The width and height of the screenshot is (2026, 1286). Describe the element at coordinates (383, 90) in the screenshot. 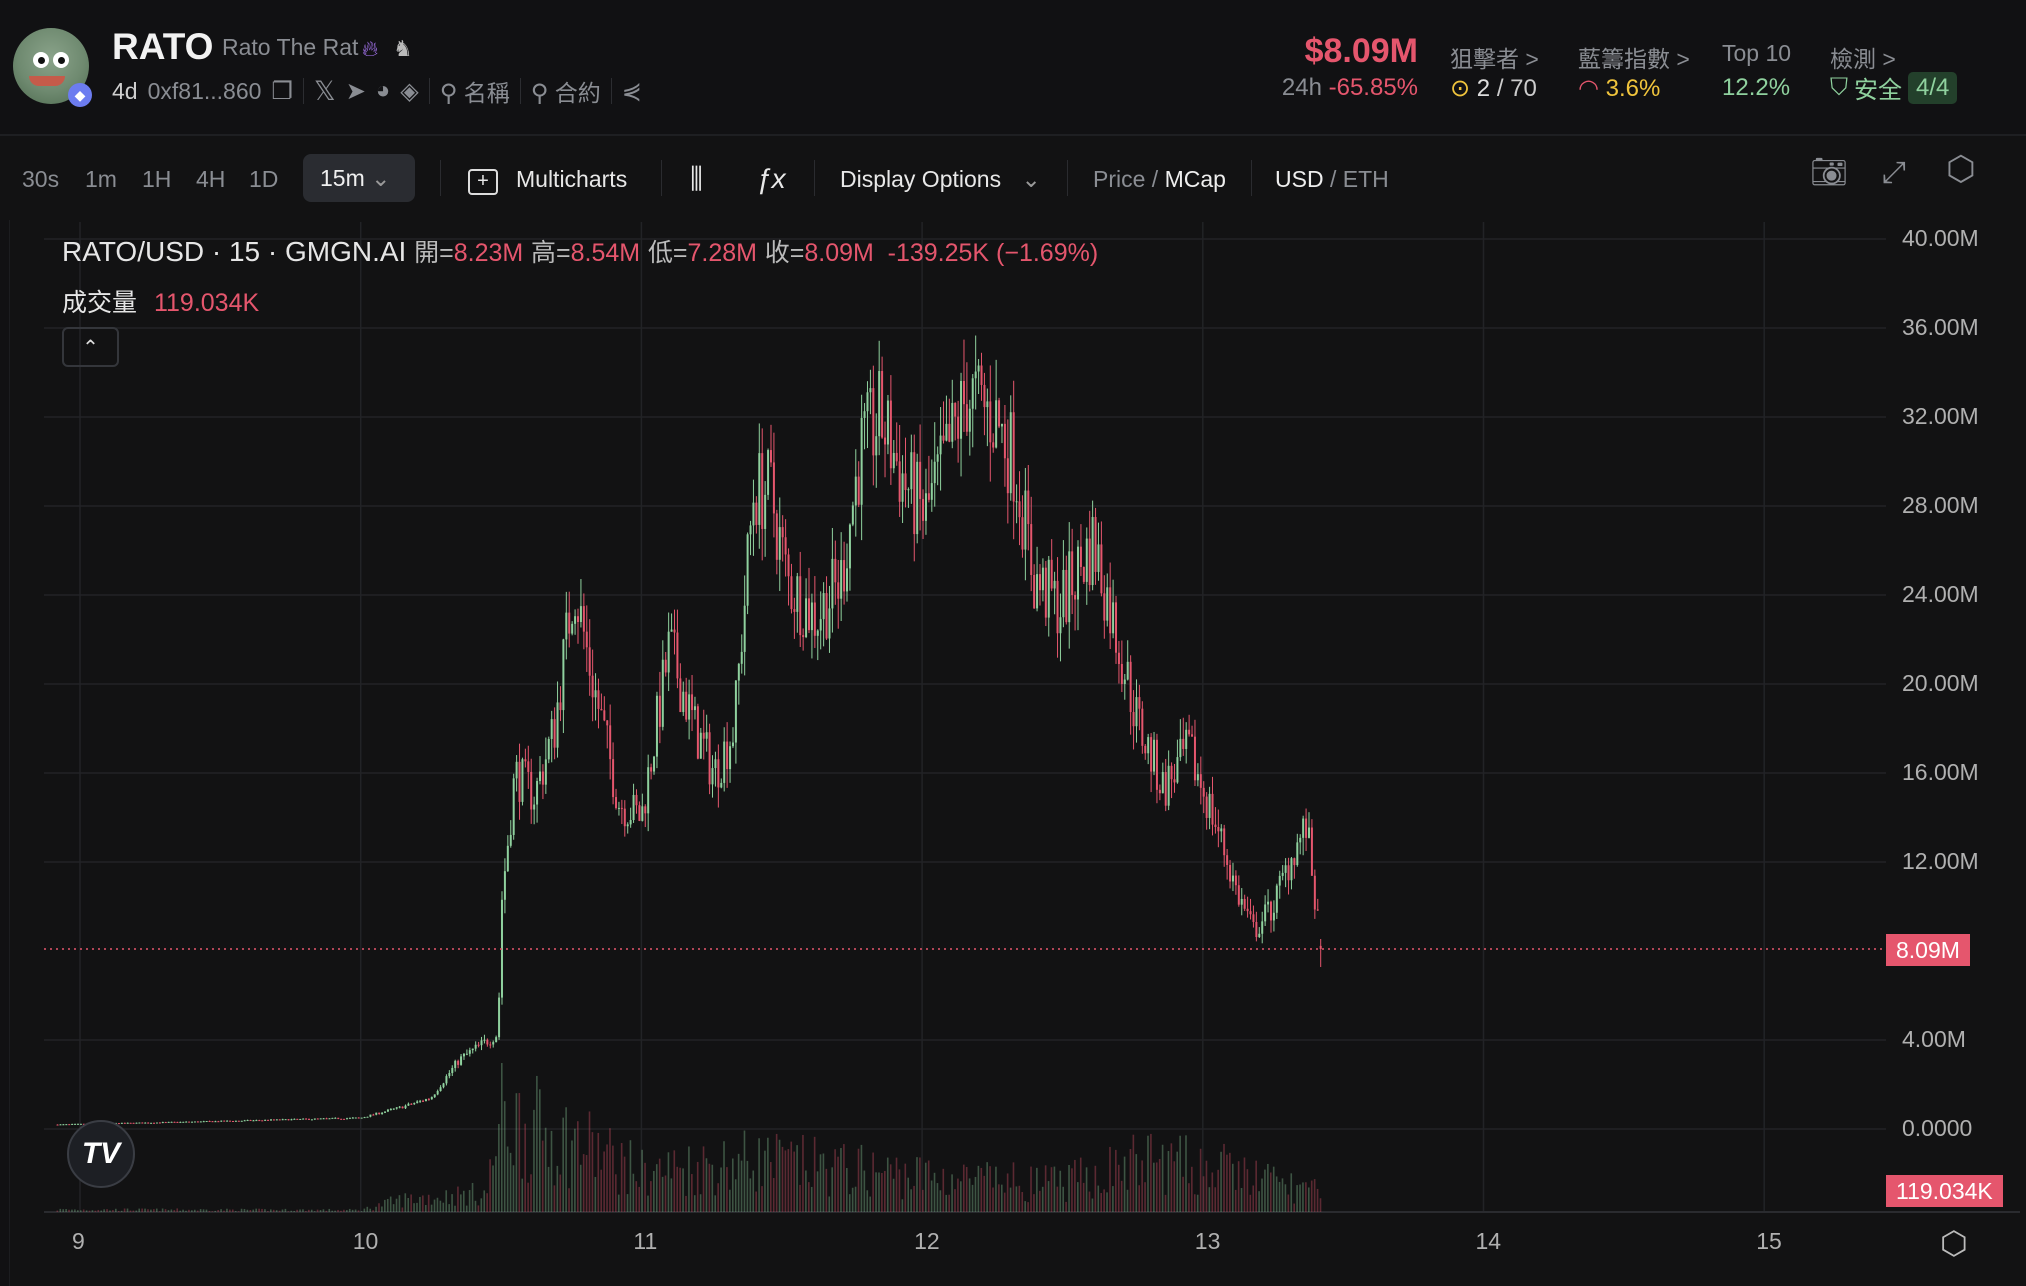

I see `chart-site-icon: ◕` at that location.